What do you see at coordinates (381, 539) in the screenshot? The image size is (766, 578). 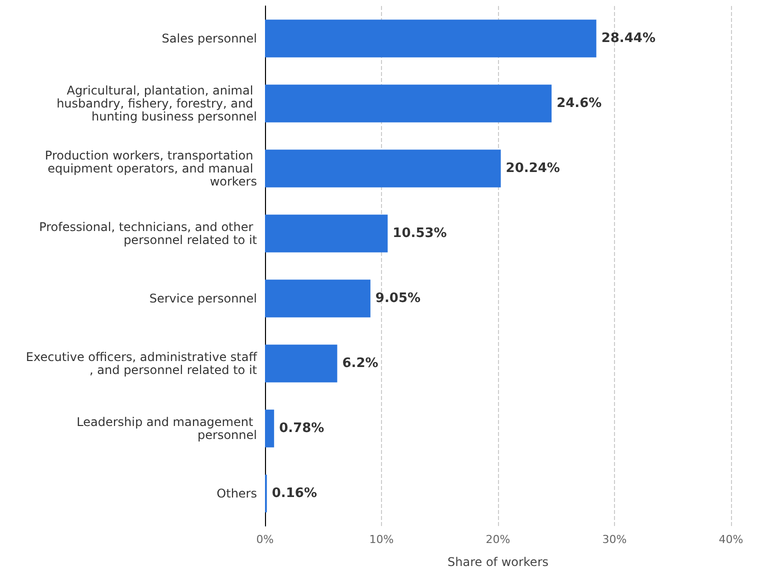 I see `x-tick-label: 10%` at bounding box center [381, 539].